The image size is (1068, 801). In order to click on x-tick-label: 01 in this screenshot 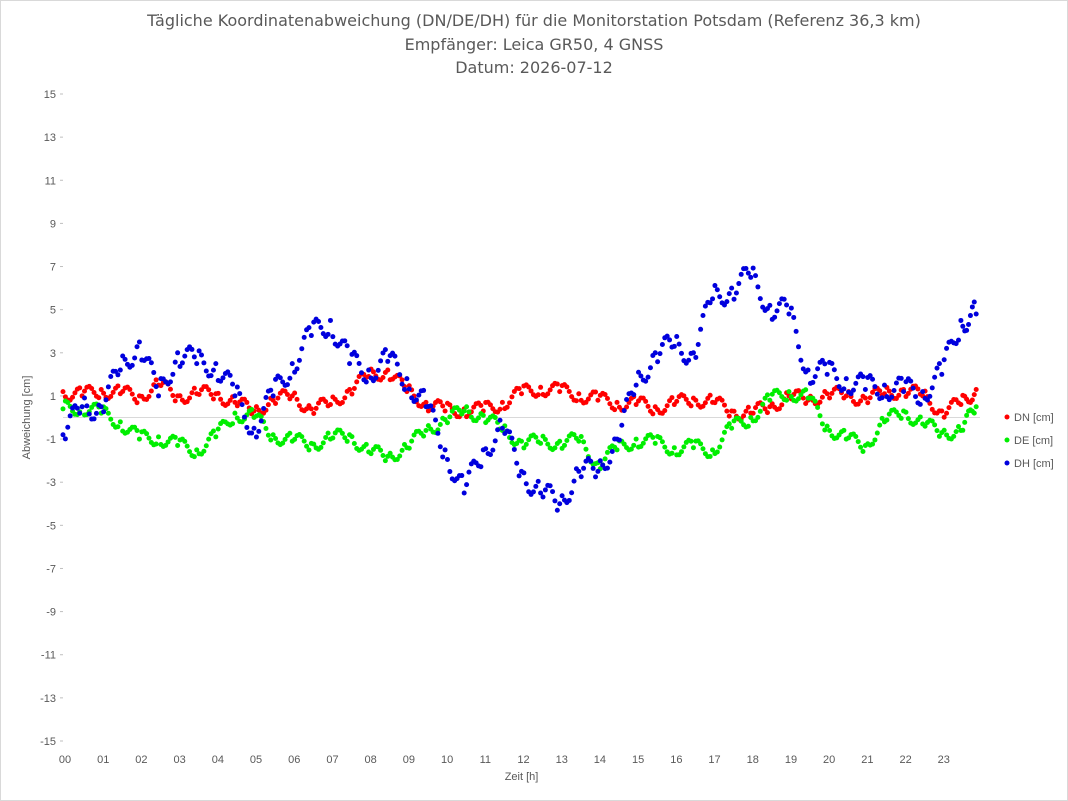, I will do `click(103, 760)`.